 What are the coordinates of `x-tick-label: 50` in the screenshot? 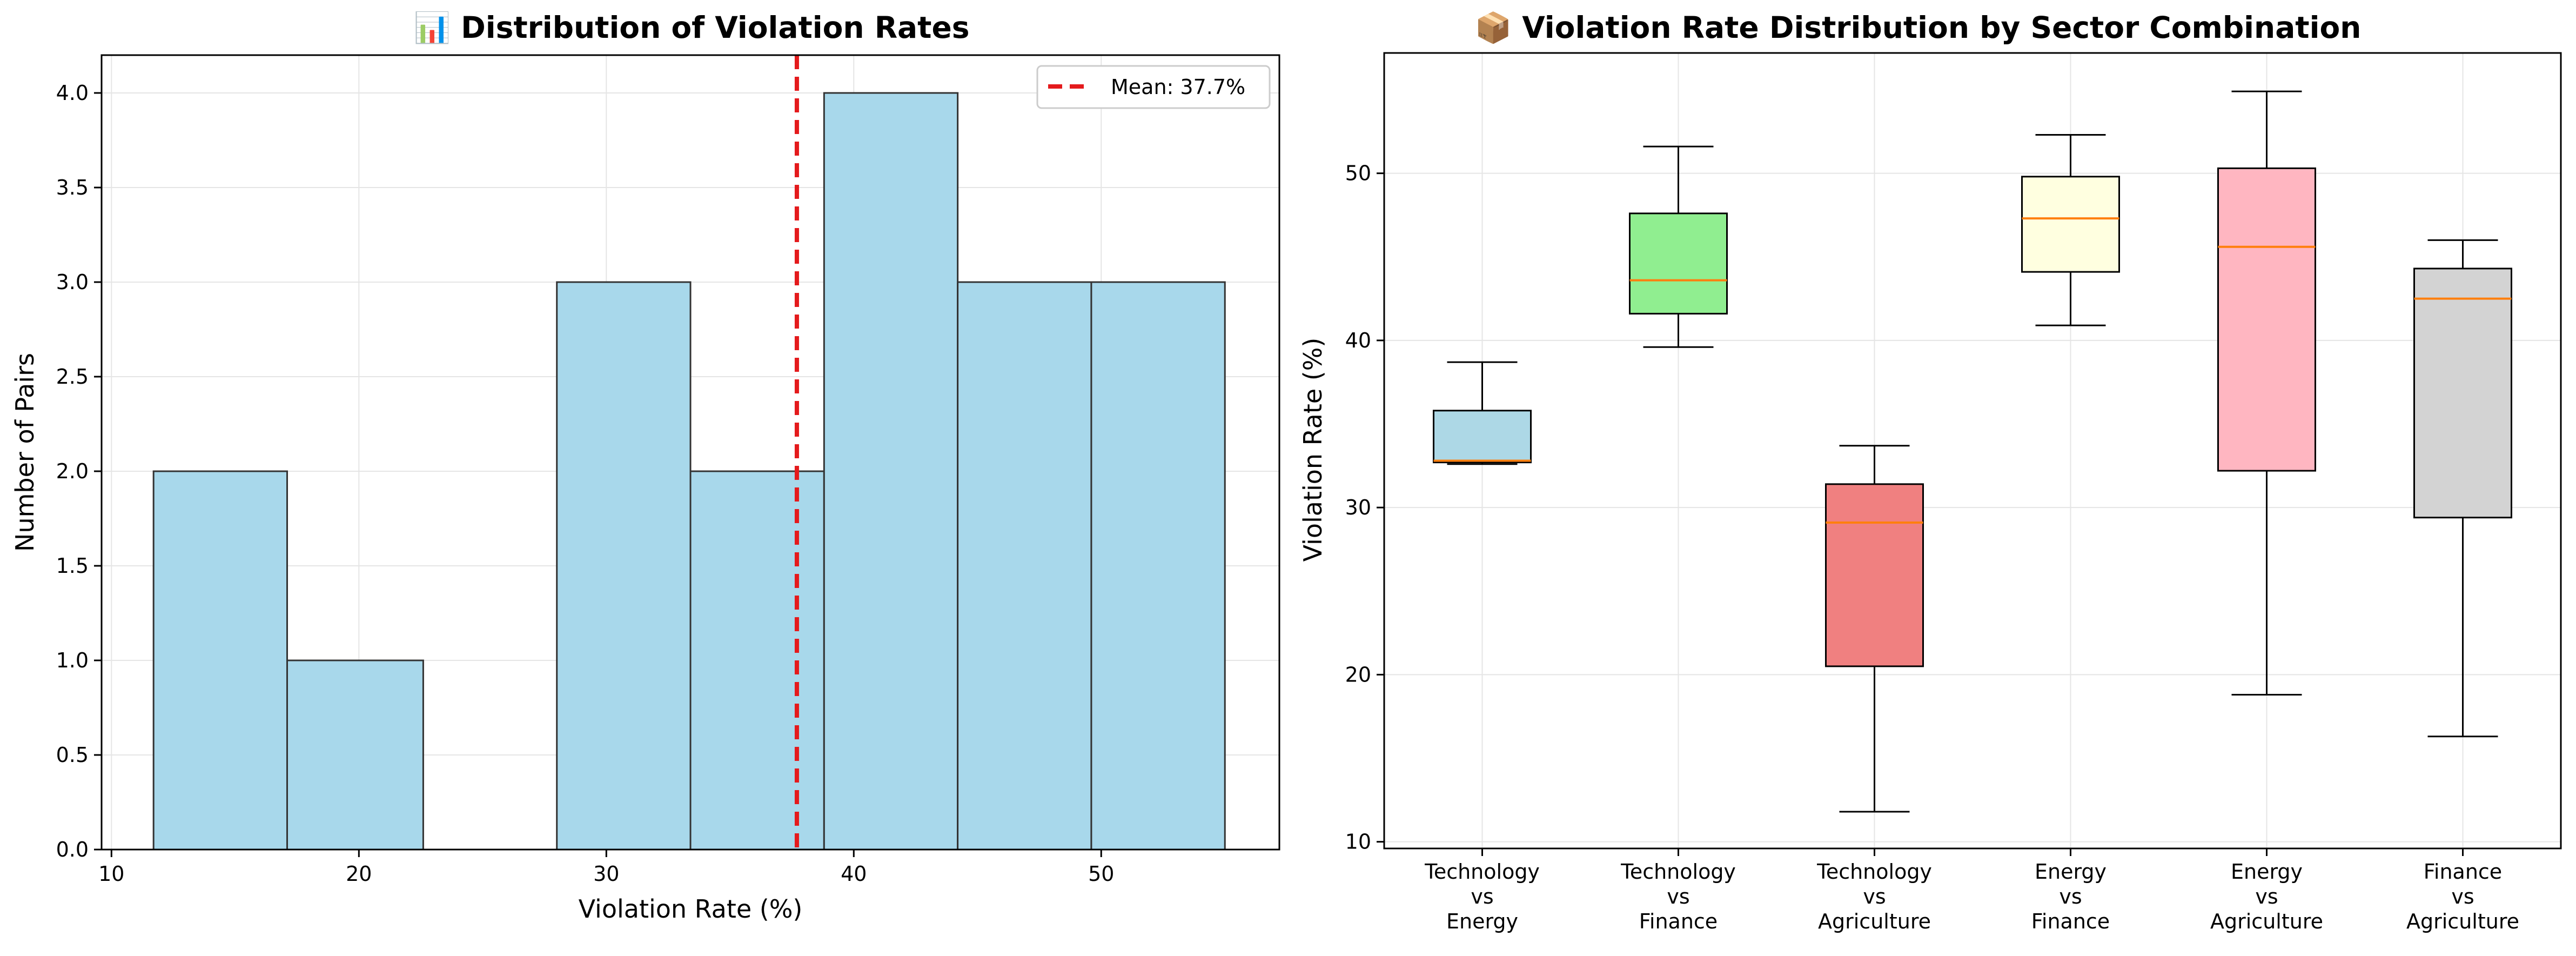 It's located at (1101, 874).